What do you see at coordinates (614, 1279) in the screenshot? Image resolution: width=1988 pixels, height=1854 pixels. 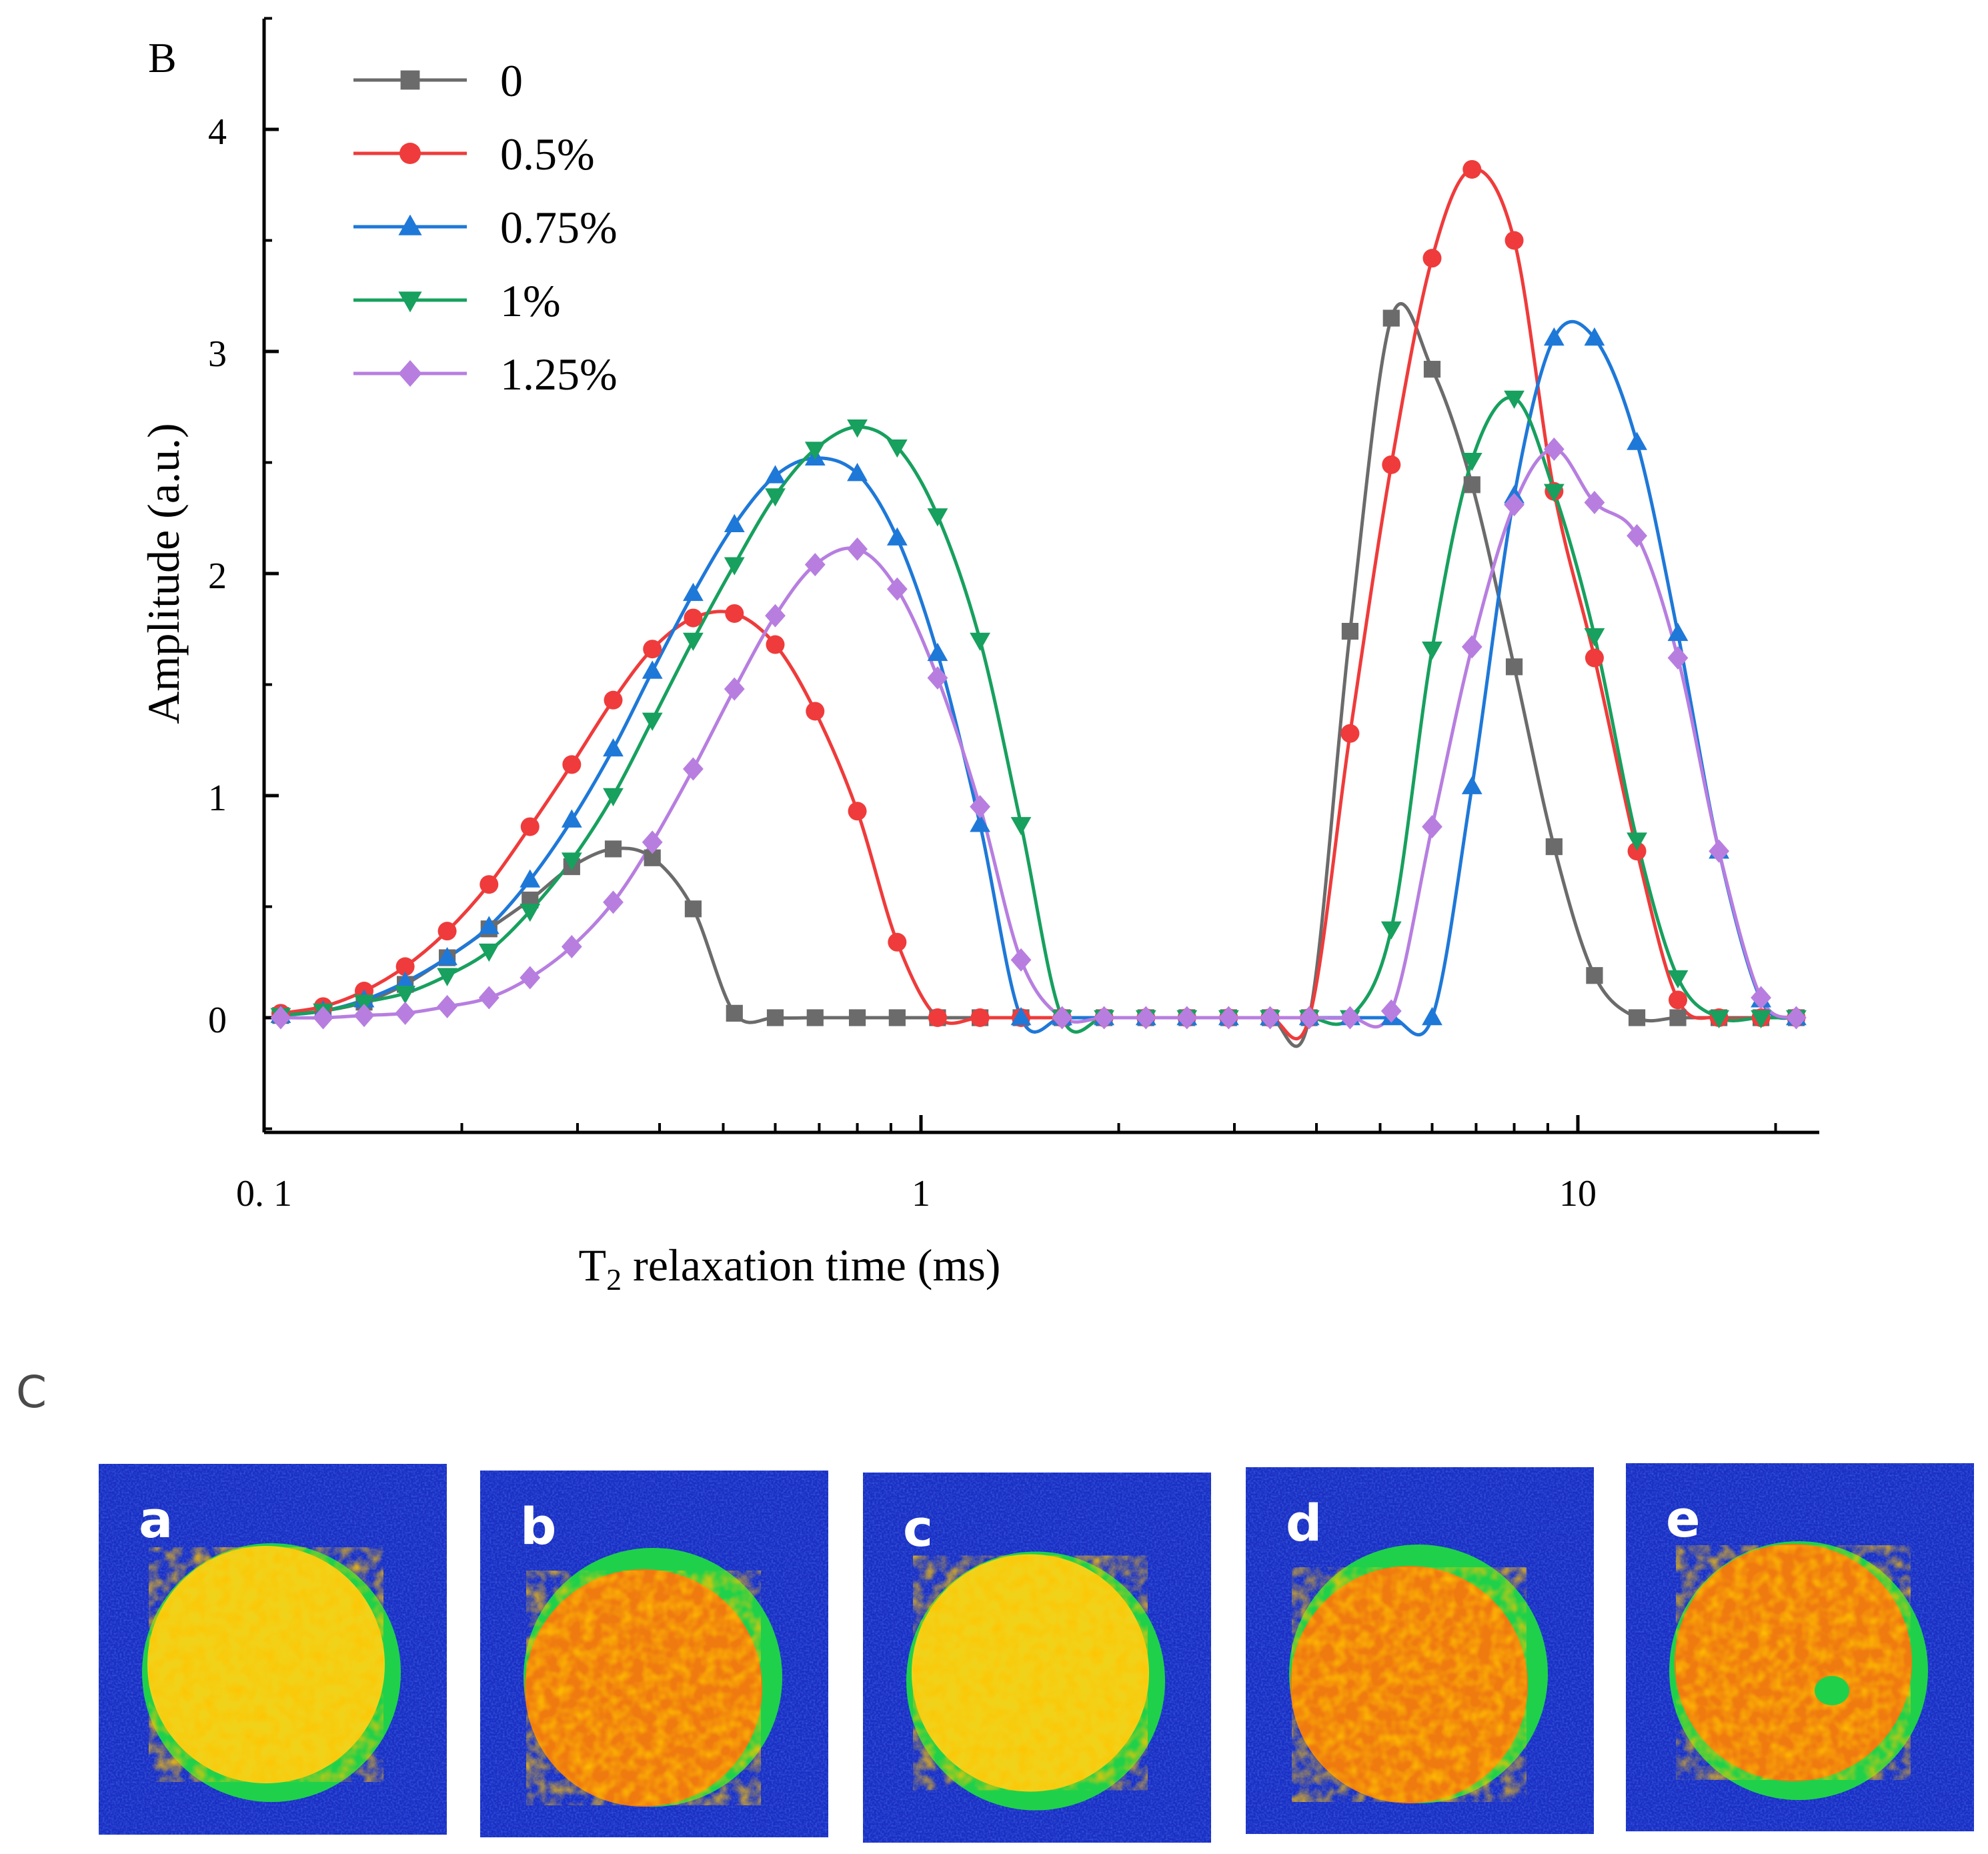 I see `x-axis-label-sub: 2` at bounding box center [614, 1279].